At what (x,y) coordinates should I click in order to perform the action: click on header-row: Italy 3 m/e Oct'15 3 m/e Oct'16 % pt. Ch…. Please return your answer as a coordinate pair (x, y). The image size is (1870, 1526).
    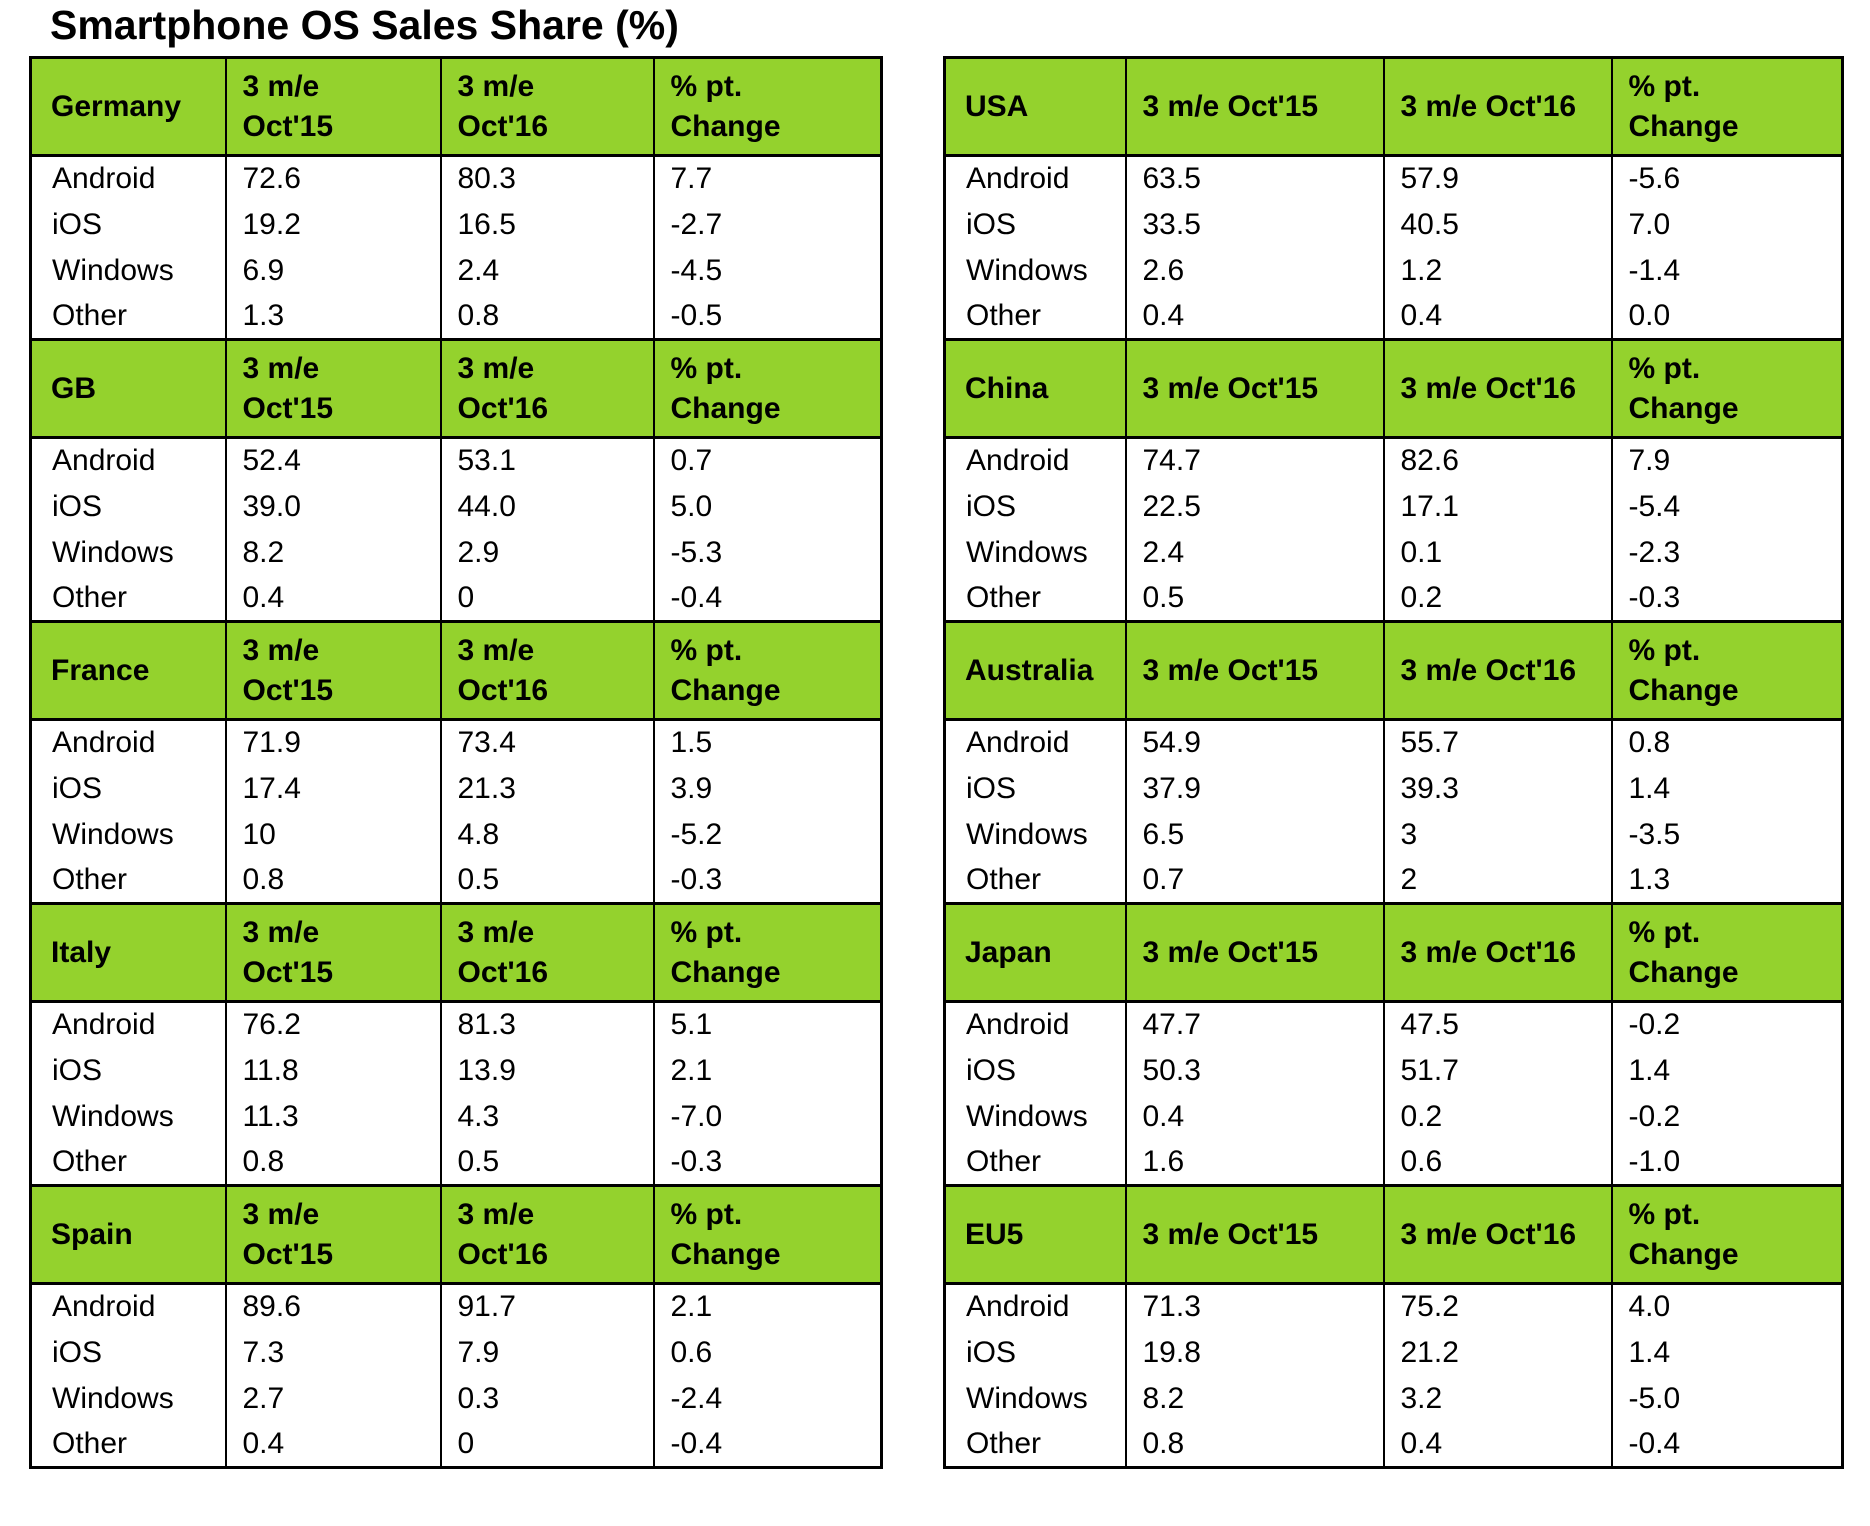
    Looking at the image, I should click on (456, 952).